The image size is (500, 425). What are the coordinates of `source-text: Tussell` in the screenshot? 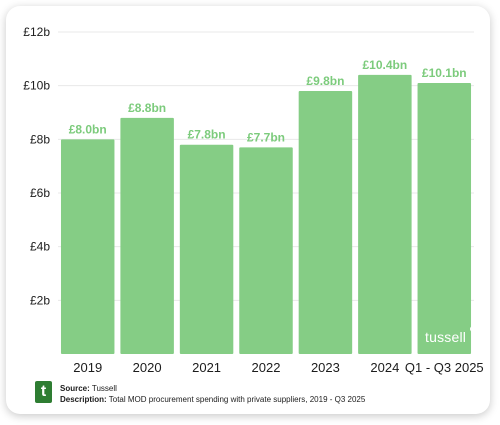 It's located at (104, 388).